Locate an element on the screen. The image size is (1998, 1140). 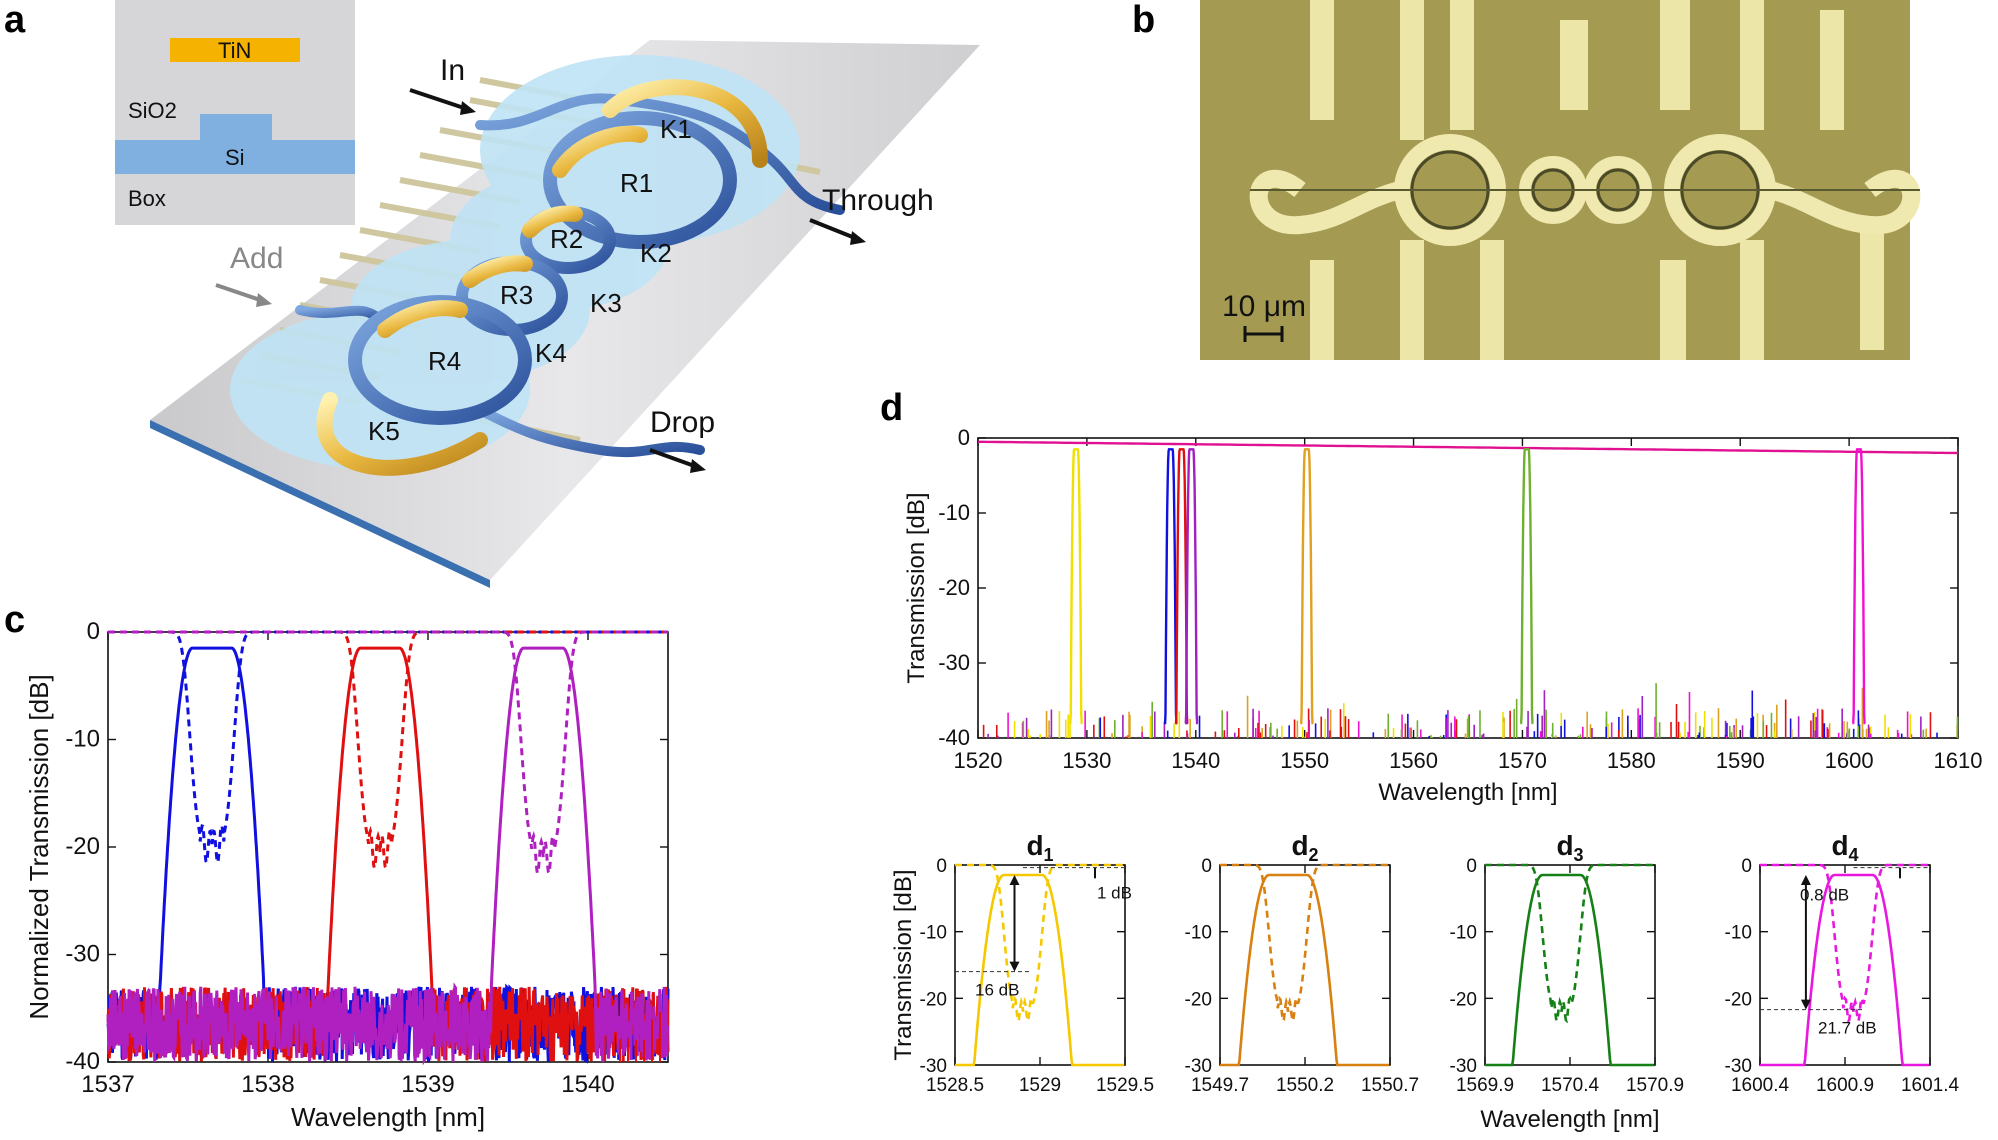
heater-k1 is located at coordinates (685, 123).